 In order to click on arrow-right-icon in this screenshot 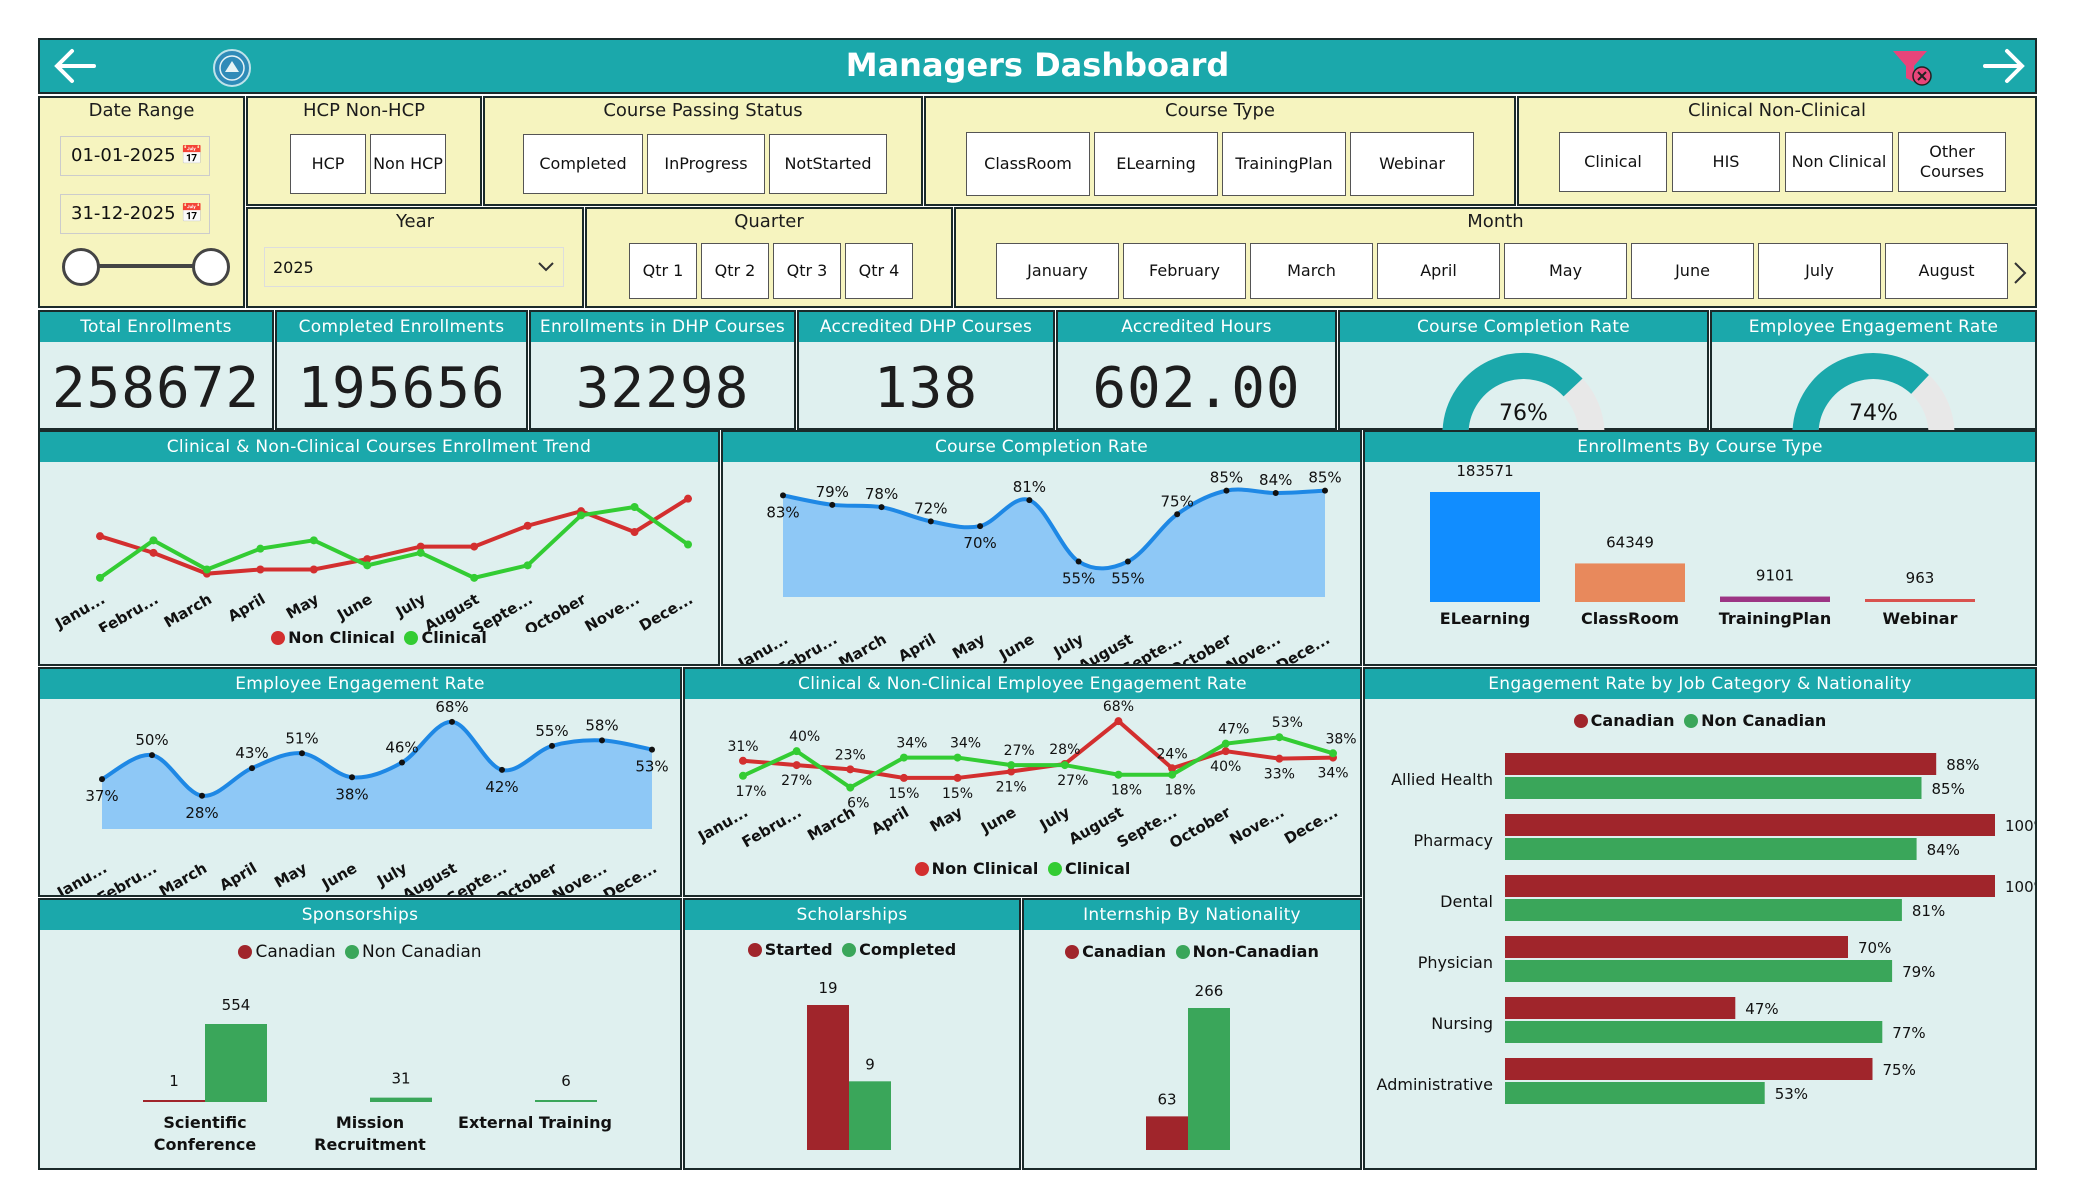, I will do `click(2004, 66)`.